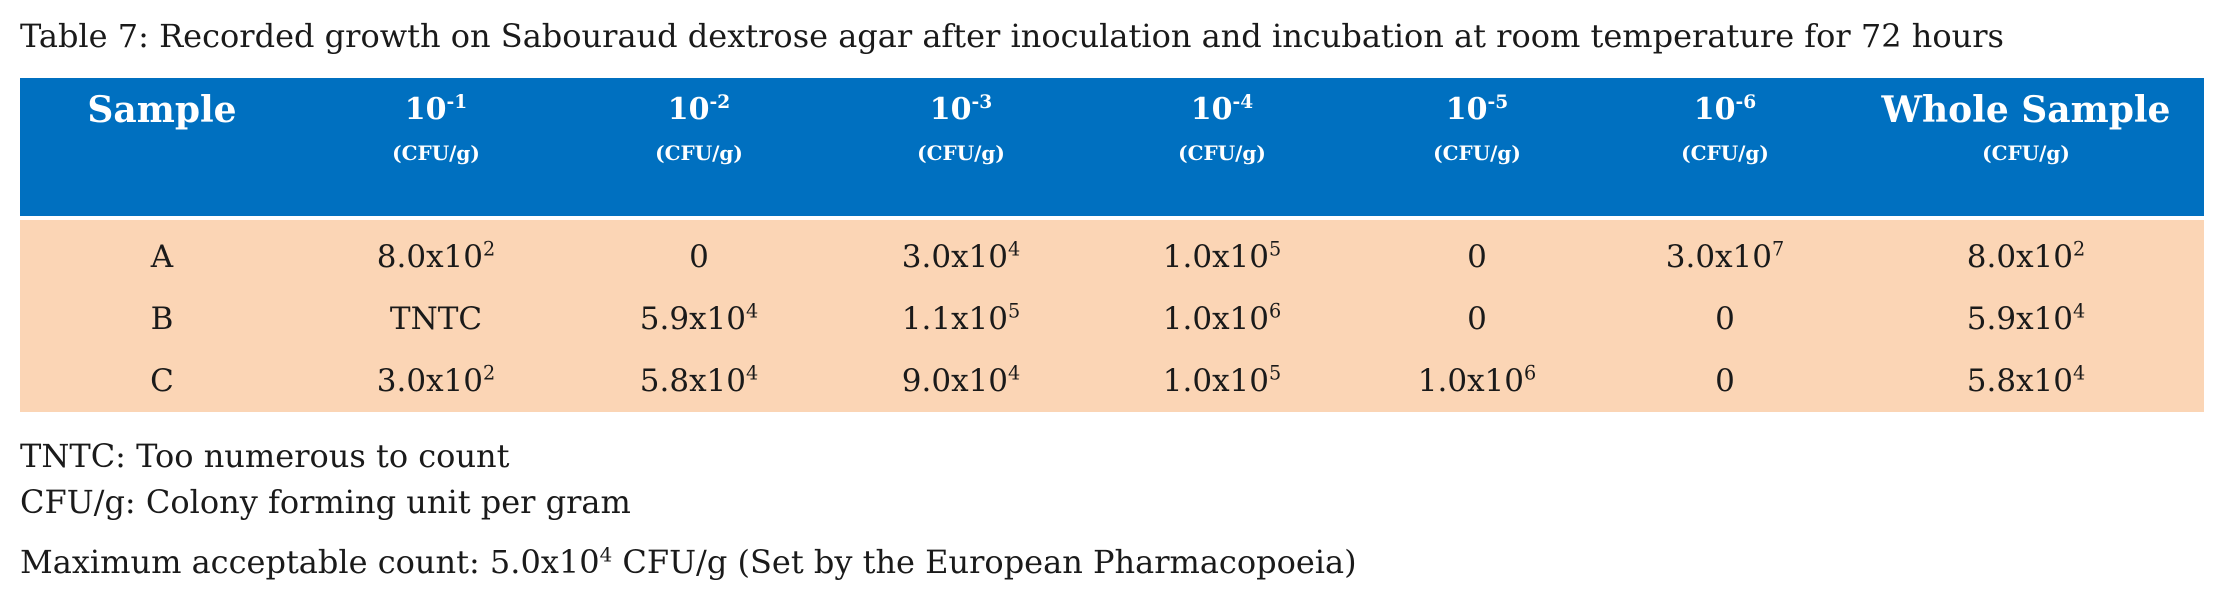 This screenshot has height=609, width=2216. Describe the element at coordinates (265, 456) in the screenshot. I see `footnote-tntc: TNTC: Too numerous to count` at that location.